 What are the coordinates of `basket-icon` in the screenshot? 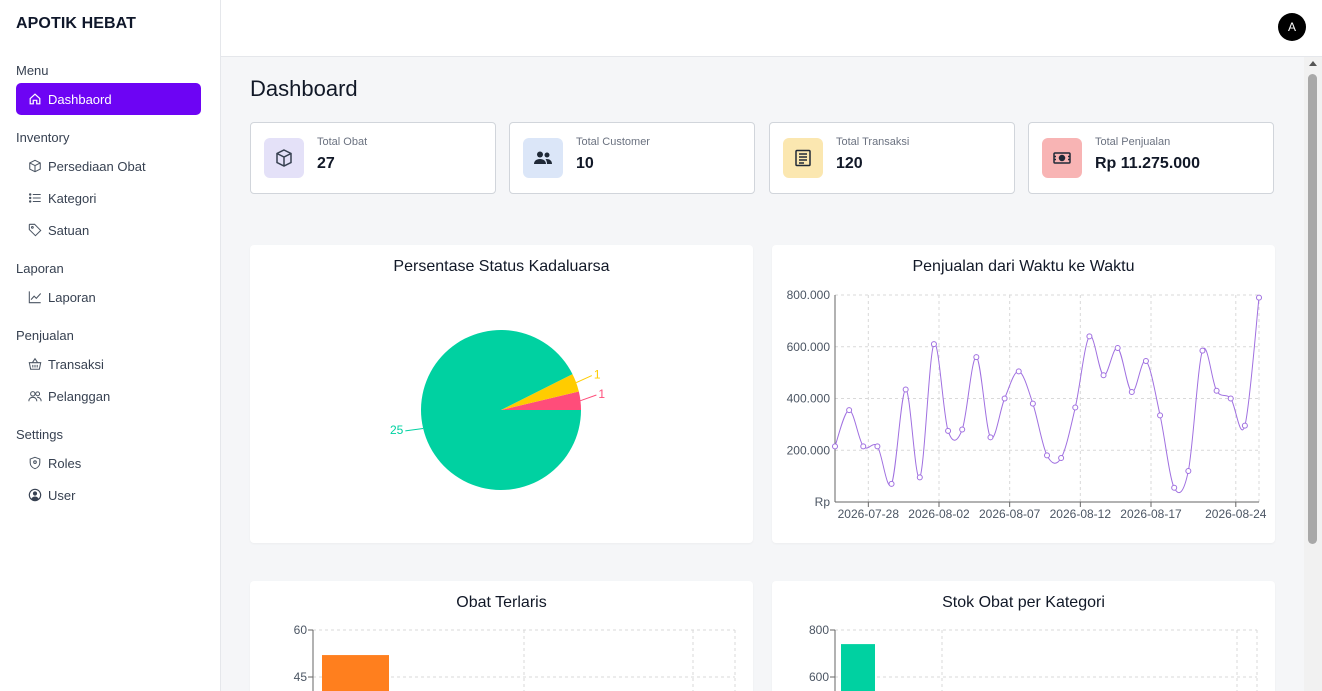 It's located at (35, 364).